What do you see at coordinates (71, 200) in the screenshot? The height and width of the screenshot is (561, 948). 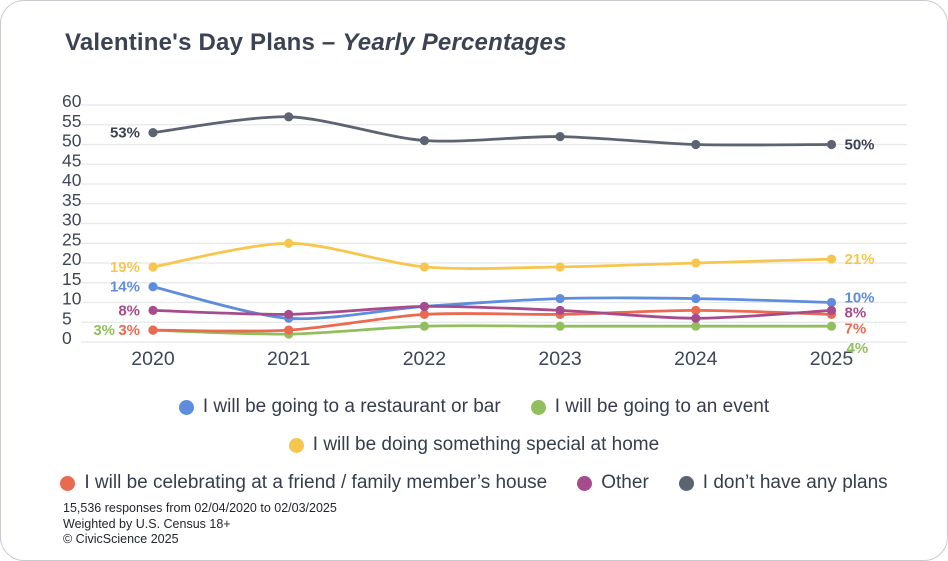 I see `y-tick-label: 35` at bounding box center [71, 200].